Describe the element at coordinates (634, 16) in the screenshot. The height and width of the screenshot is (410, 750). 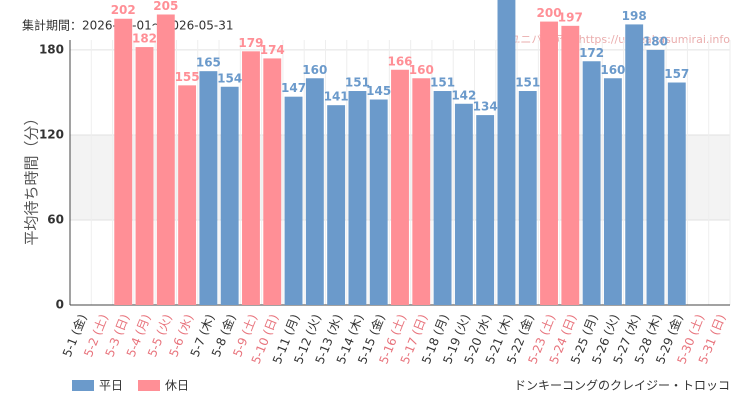
I see `data-label: 198` at that location.